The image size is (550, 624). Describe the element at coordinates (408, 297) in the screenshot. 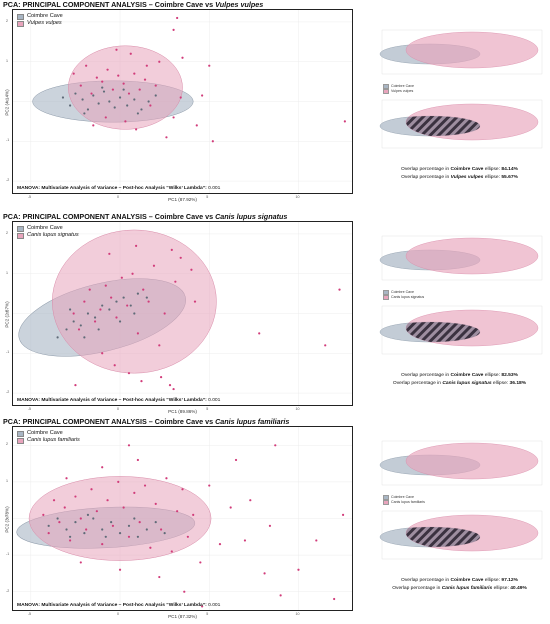

I see `mini-legend-species: Canis lupus signatus` at that location.